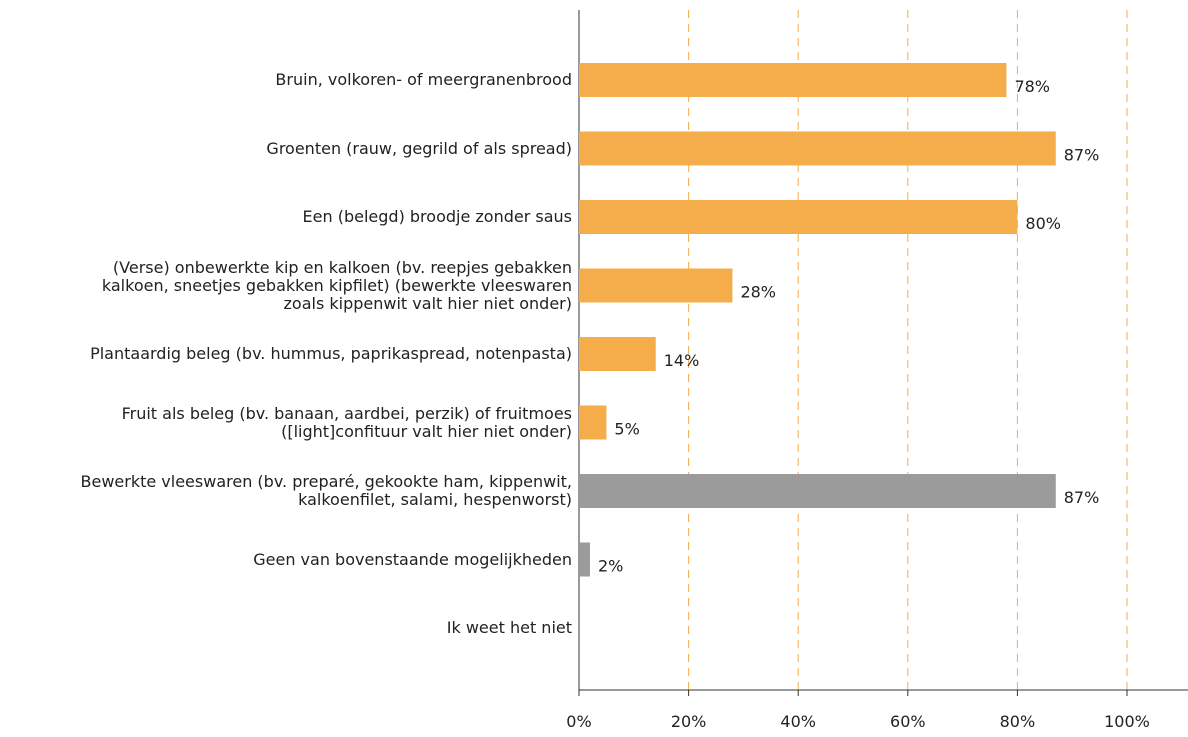 Image resolution: width=1188 pixels, height=737 pixels. What do you see at coordinates (1032, 86) in the screenshot?
I see `value-label: 78%` at bounding box center [1032, 86].